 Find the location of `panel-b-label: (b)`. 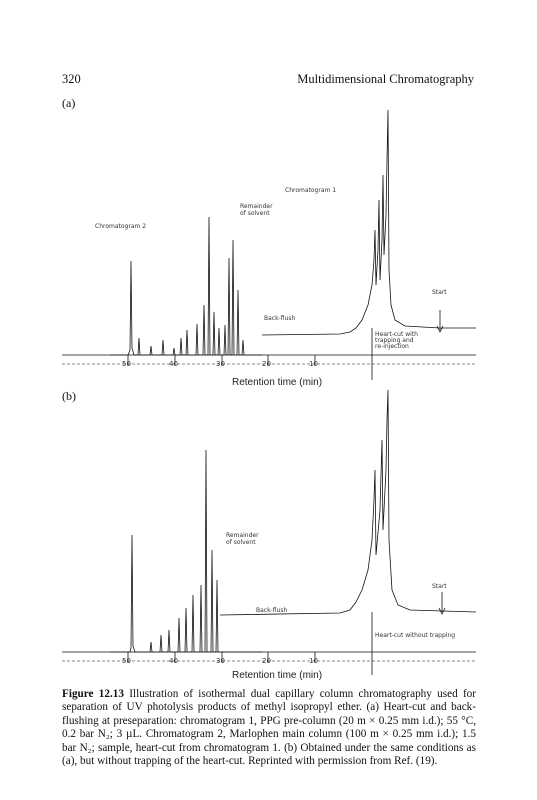

panel-b-label: (b) is located at coordinates (69, 396).